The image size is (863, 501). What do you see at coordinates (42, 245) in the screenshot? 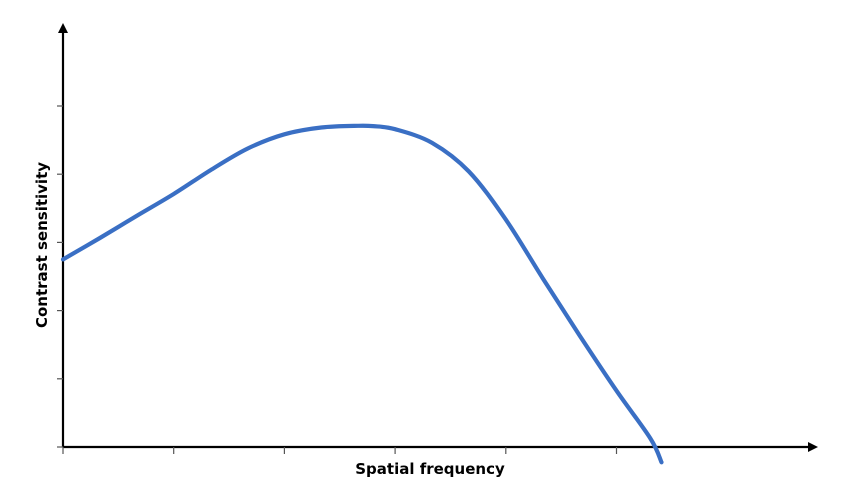
I see `y-axis-label: Contrast sensitivity` at bounding box center [42, 245].